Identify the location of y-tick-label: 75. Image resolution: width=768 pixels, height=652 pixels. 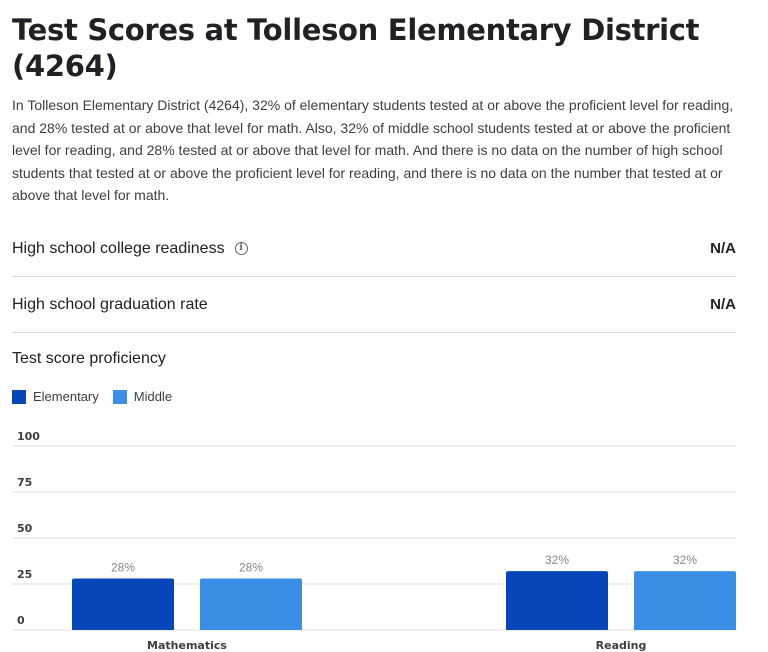
(24, 482).